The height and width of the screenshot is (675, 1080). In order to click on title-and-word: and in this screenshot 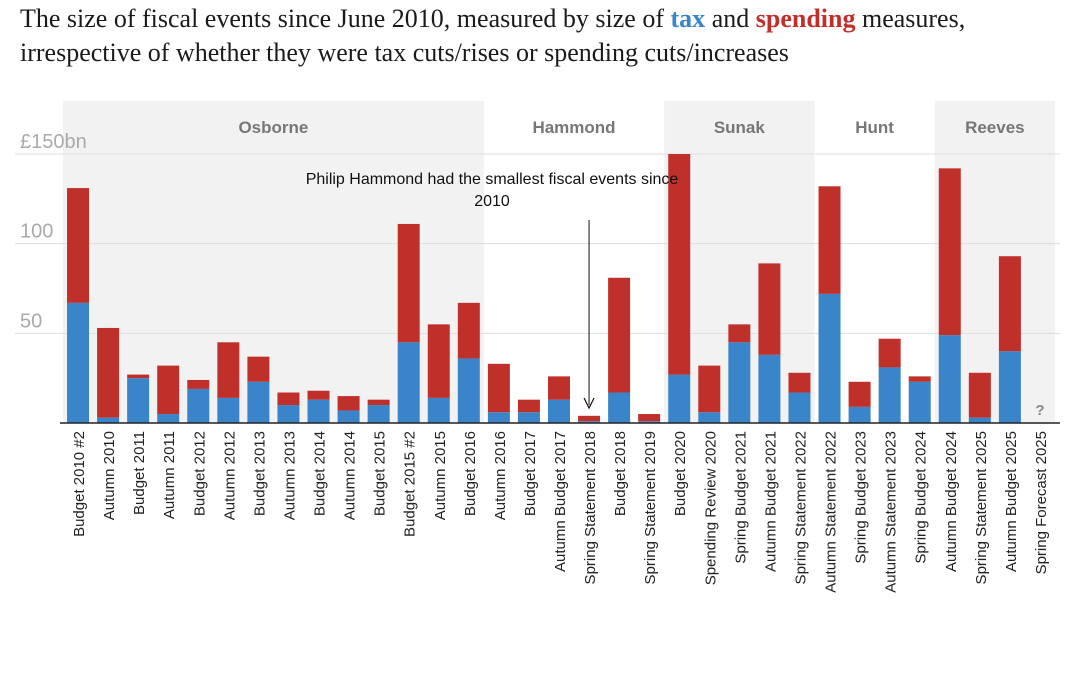, I will do `click(730, 18)`.